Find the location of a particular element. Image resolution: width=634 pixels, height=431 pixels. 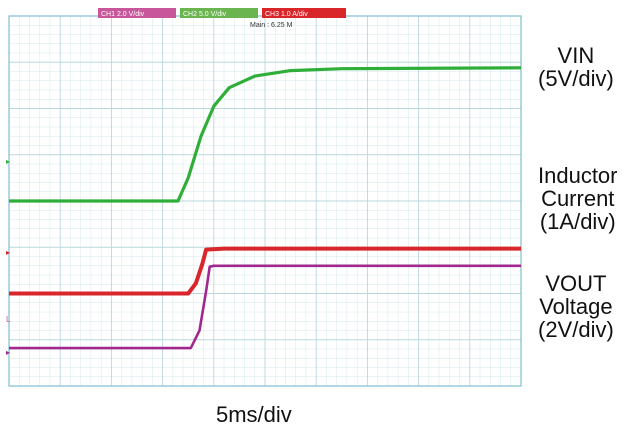

vin-ground-marker: ▸ is located at coordinates (8, 161).